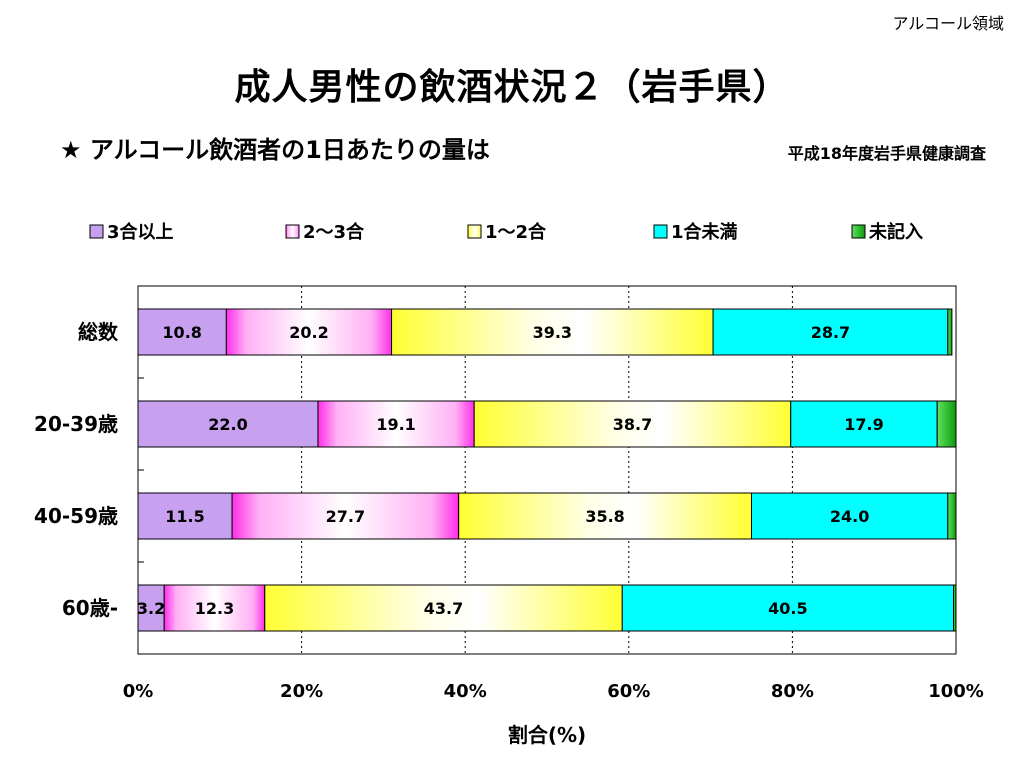  I want to click on bar-value-label: 22.0, so click(227, 424).